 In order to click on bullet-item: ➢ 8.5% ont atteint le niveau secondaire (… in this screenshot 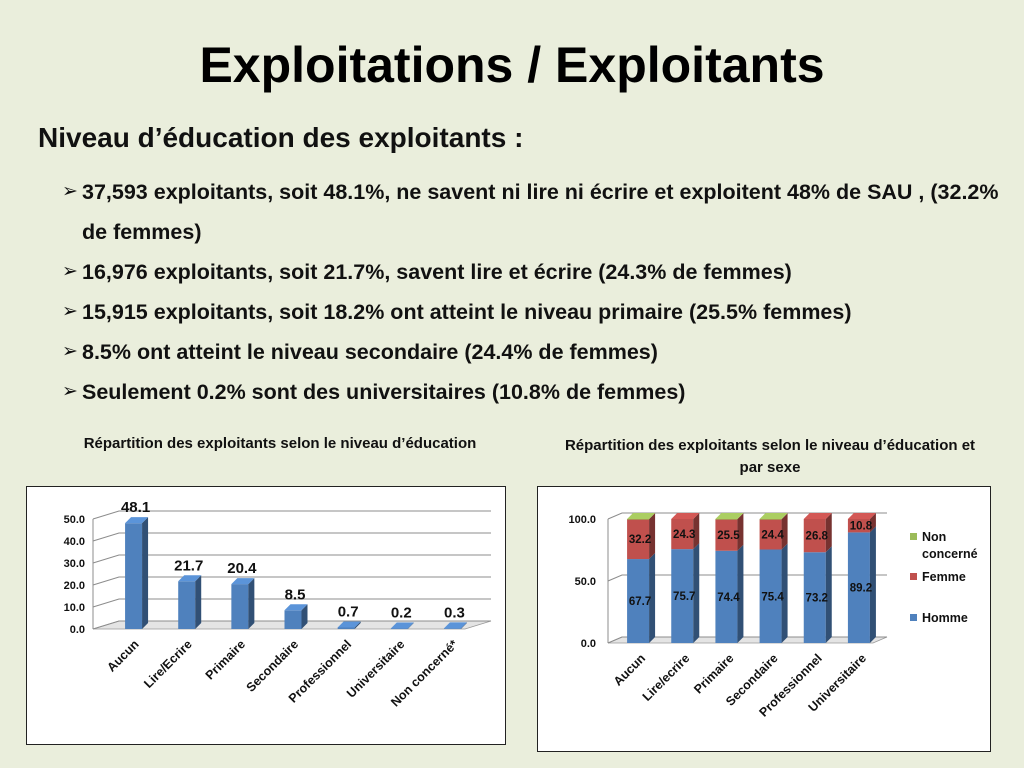, I will do `click(532, 352)`.